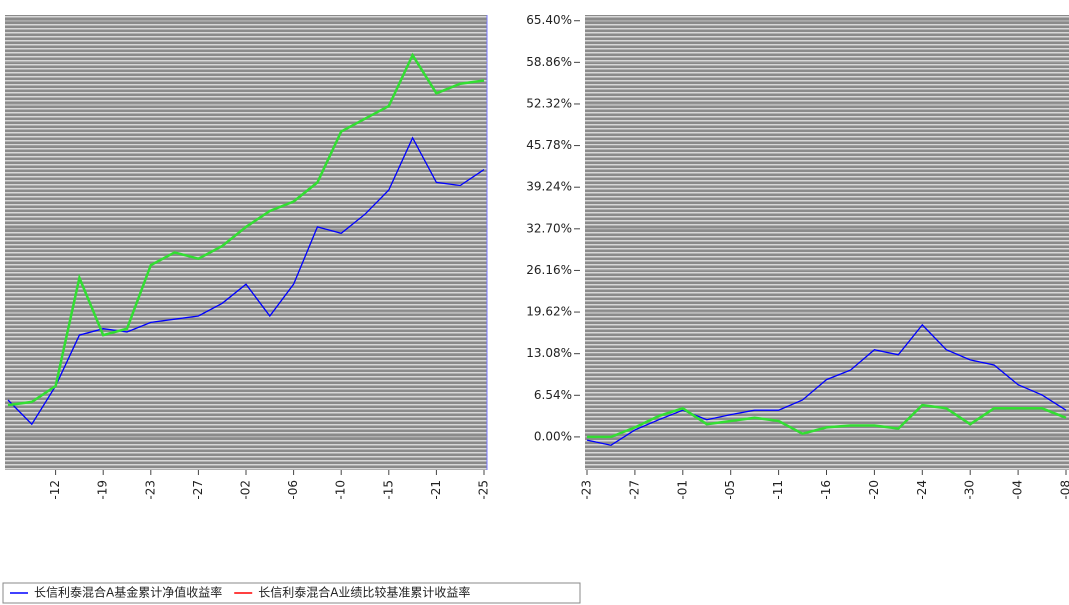 This screenshot has height=605, width=1069. Describe the element at coordinates (553, 436) in the screenshot. I see `y-tick-label: 0.00%` at that location.